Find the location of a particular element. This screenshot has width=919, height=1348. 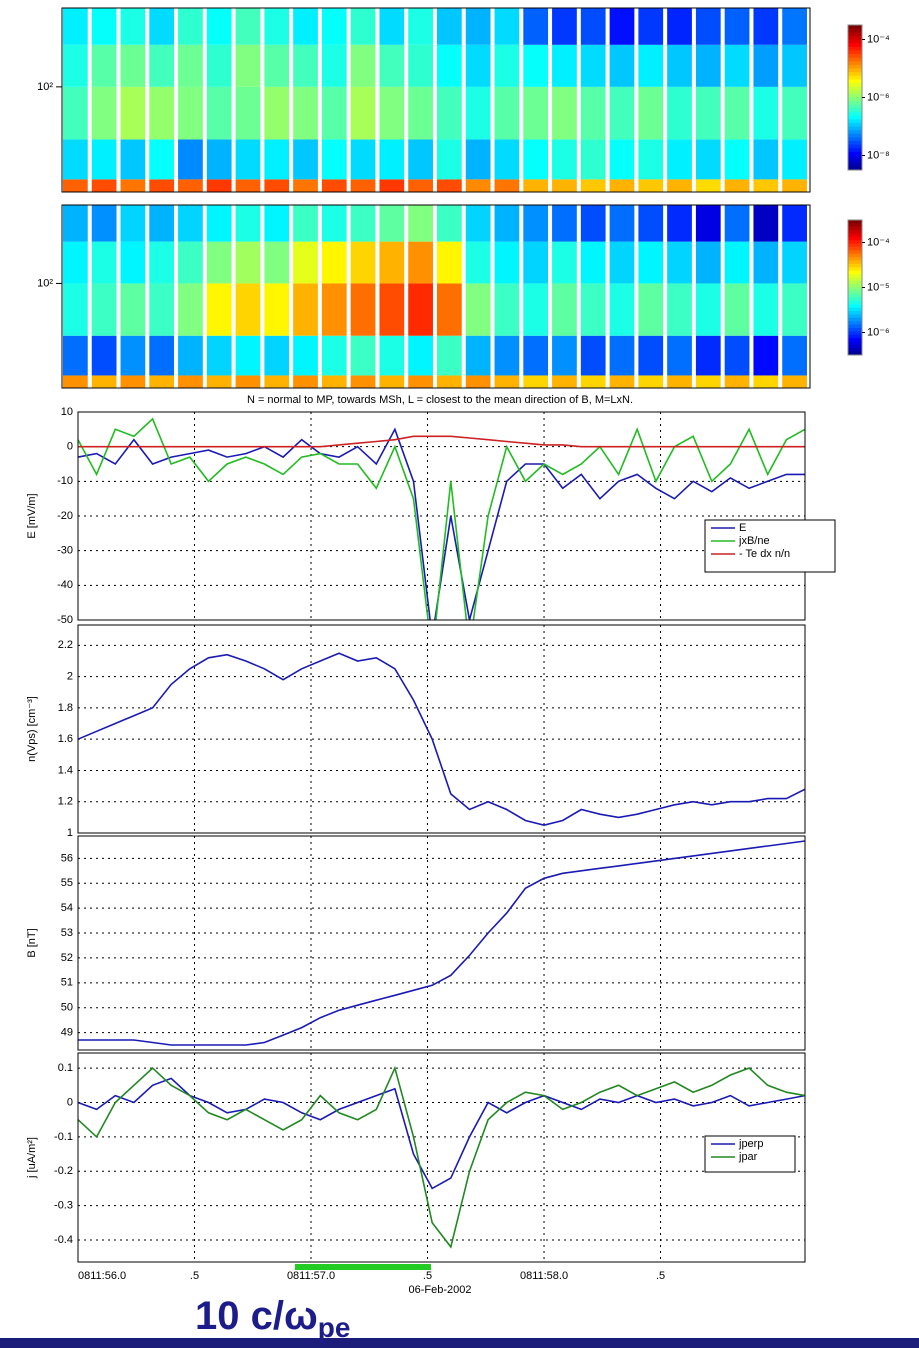

y-tick-label: -20 is located at coordinates (65, 516).